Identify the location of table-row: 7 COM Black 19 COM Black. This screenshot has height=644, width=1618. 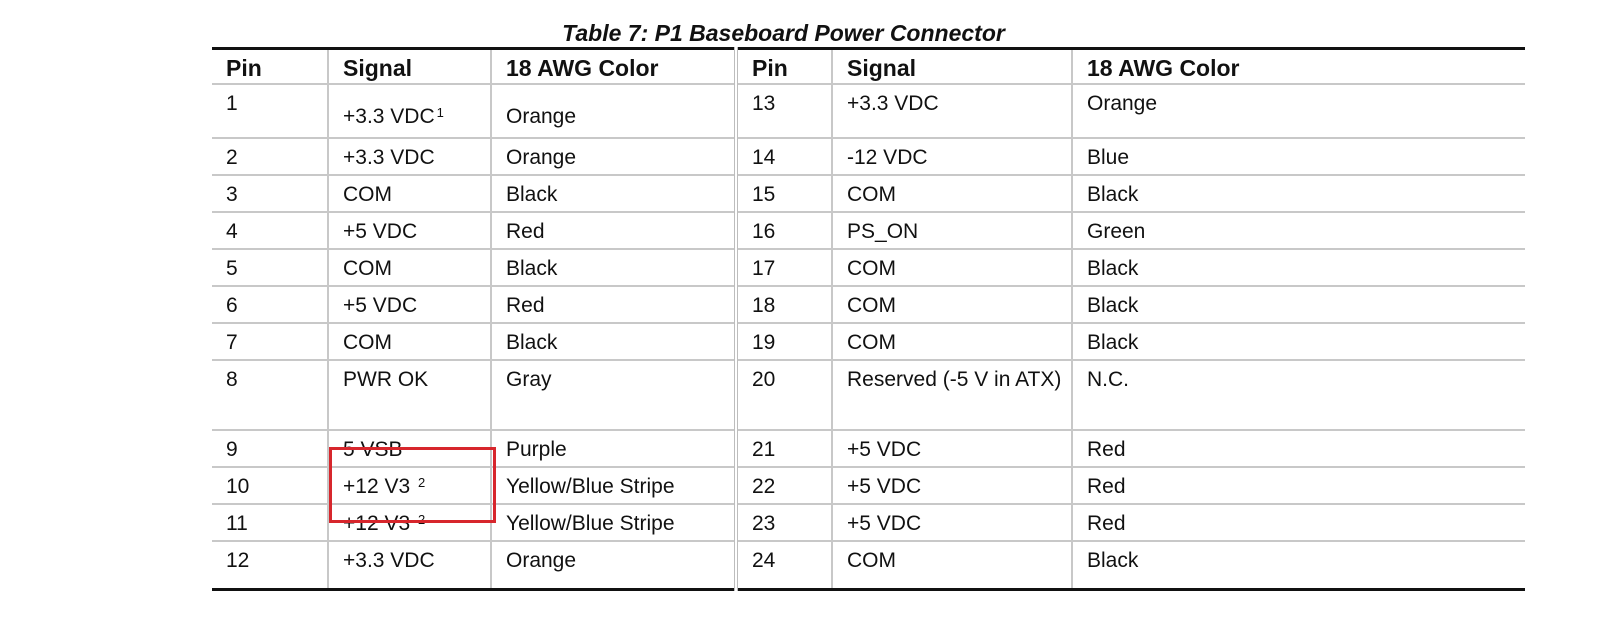
(868, 342).